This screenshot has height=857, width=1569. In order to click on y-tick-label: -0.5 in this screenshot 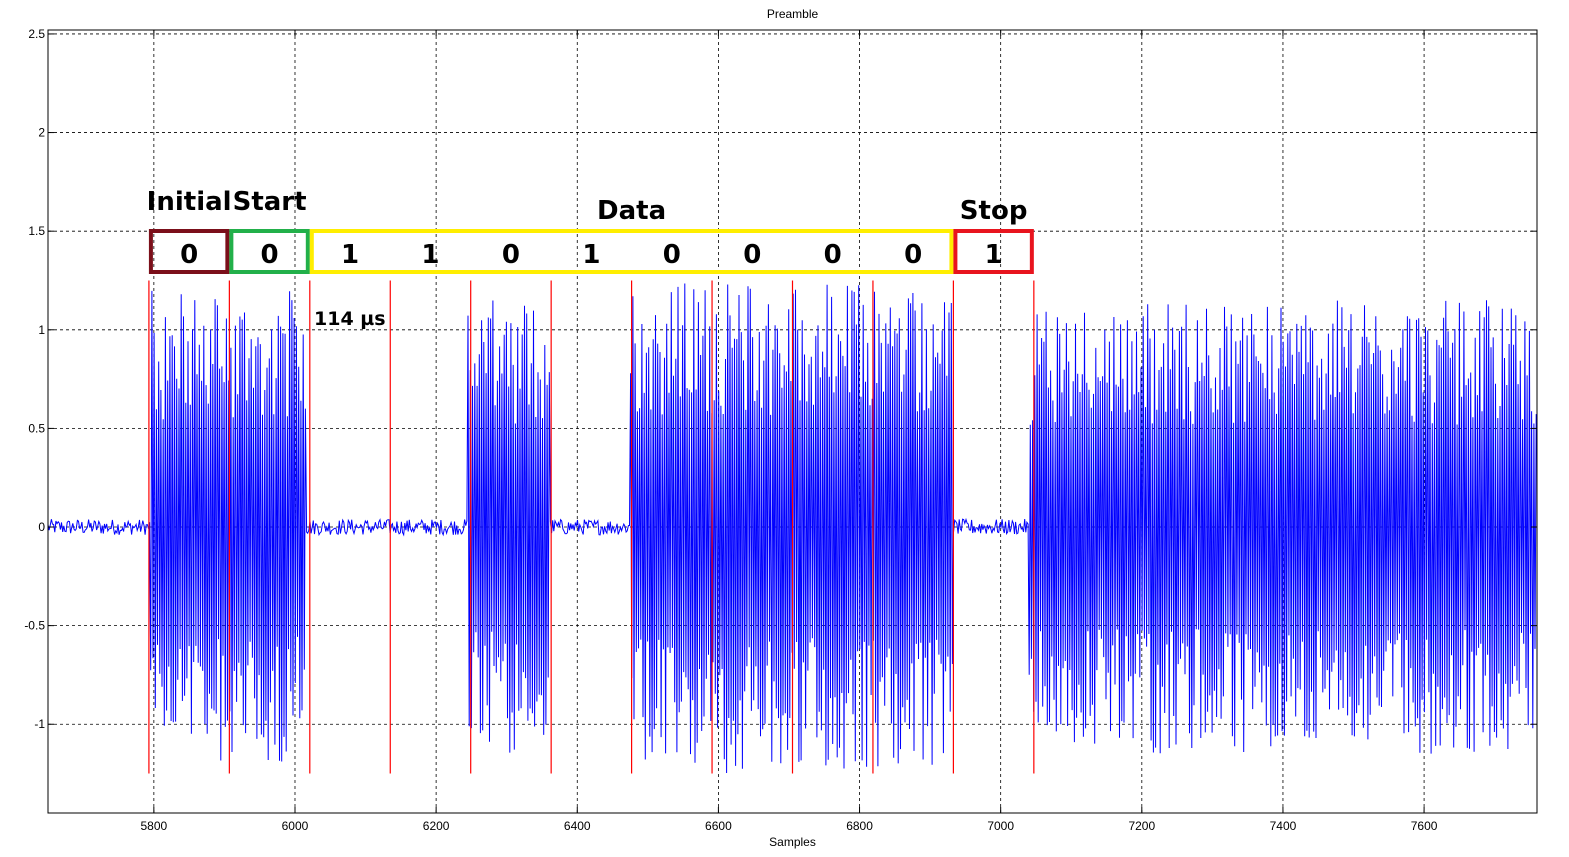, I will do `click(34, 626)`.